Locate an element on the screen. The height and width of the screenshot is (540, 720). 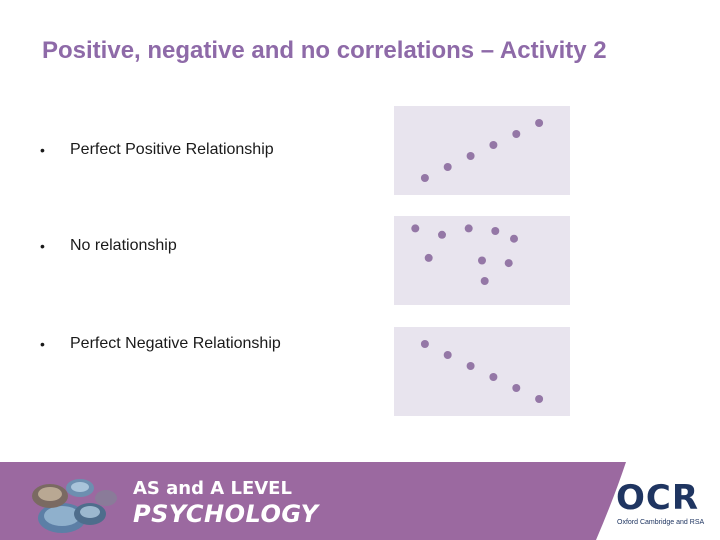
scatter-plot-negative-svg is located at coordinates (482, 371).